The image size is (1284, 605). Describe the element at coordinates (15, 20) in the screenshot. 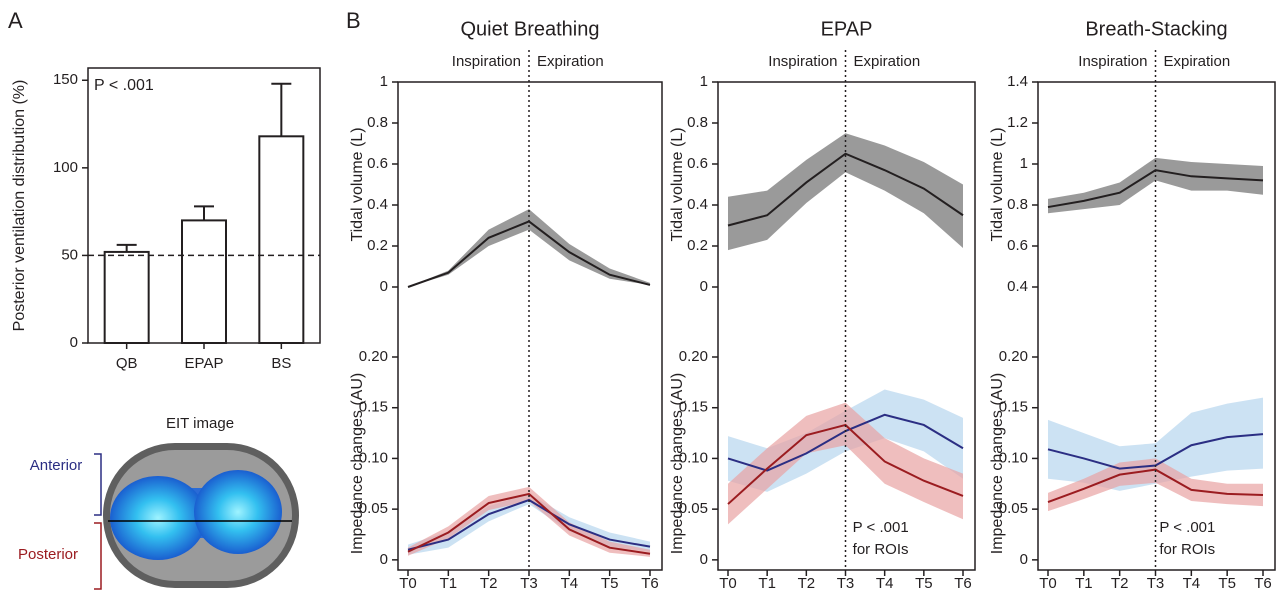

I see `panel-label: A` at that location.